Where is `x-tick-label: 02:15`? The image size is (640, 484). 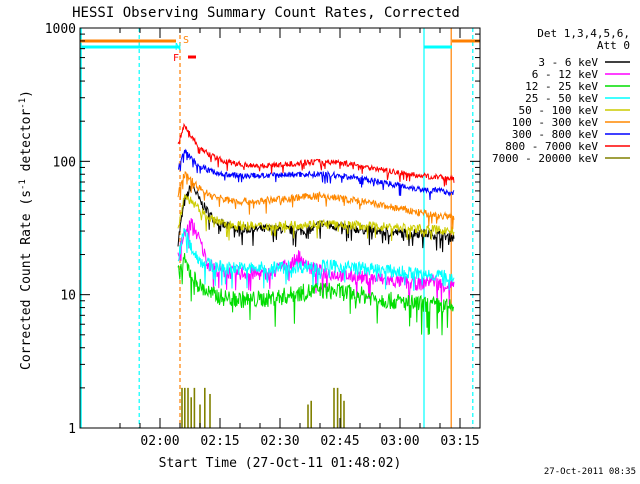
x-tick-label: 02:15 is located at coordinates (219, 441).